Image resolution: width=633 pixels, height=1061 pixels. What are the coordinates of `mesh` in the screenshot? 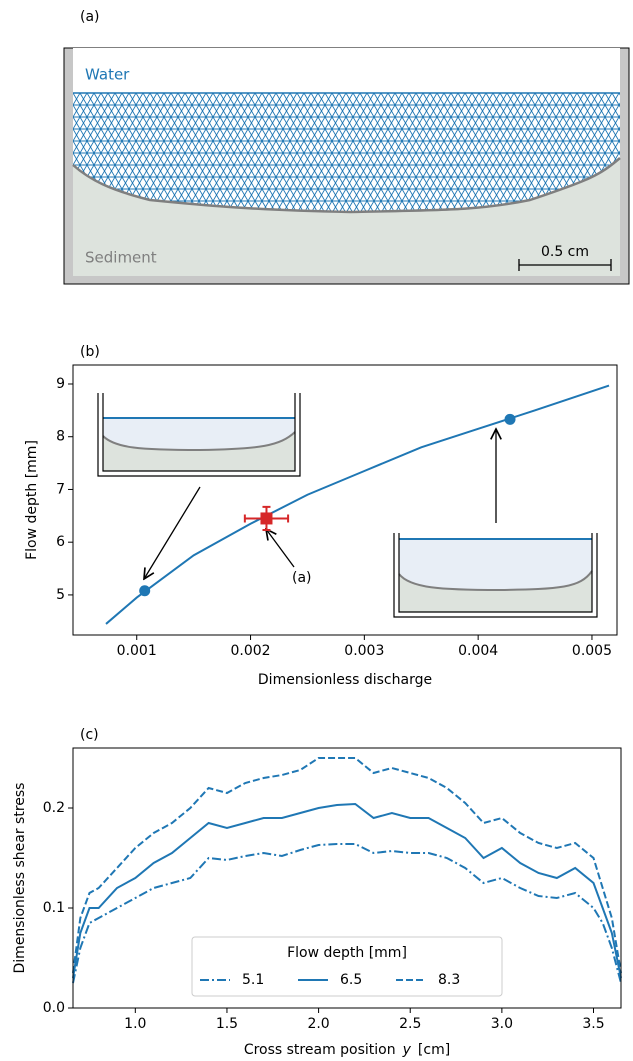 It's located at (346, 152).